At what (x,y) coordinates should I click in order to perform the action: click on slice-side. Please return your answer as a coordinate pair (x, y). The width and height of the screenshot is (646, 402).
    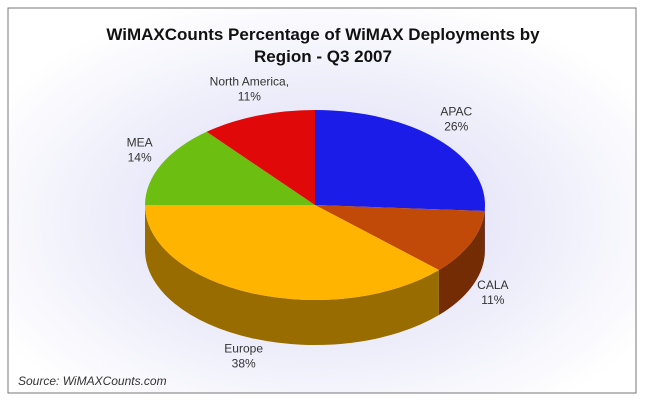
    Looking at the image, I should click on (461, 263).